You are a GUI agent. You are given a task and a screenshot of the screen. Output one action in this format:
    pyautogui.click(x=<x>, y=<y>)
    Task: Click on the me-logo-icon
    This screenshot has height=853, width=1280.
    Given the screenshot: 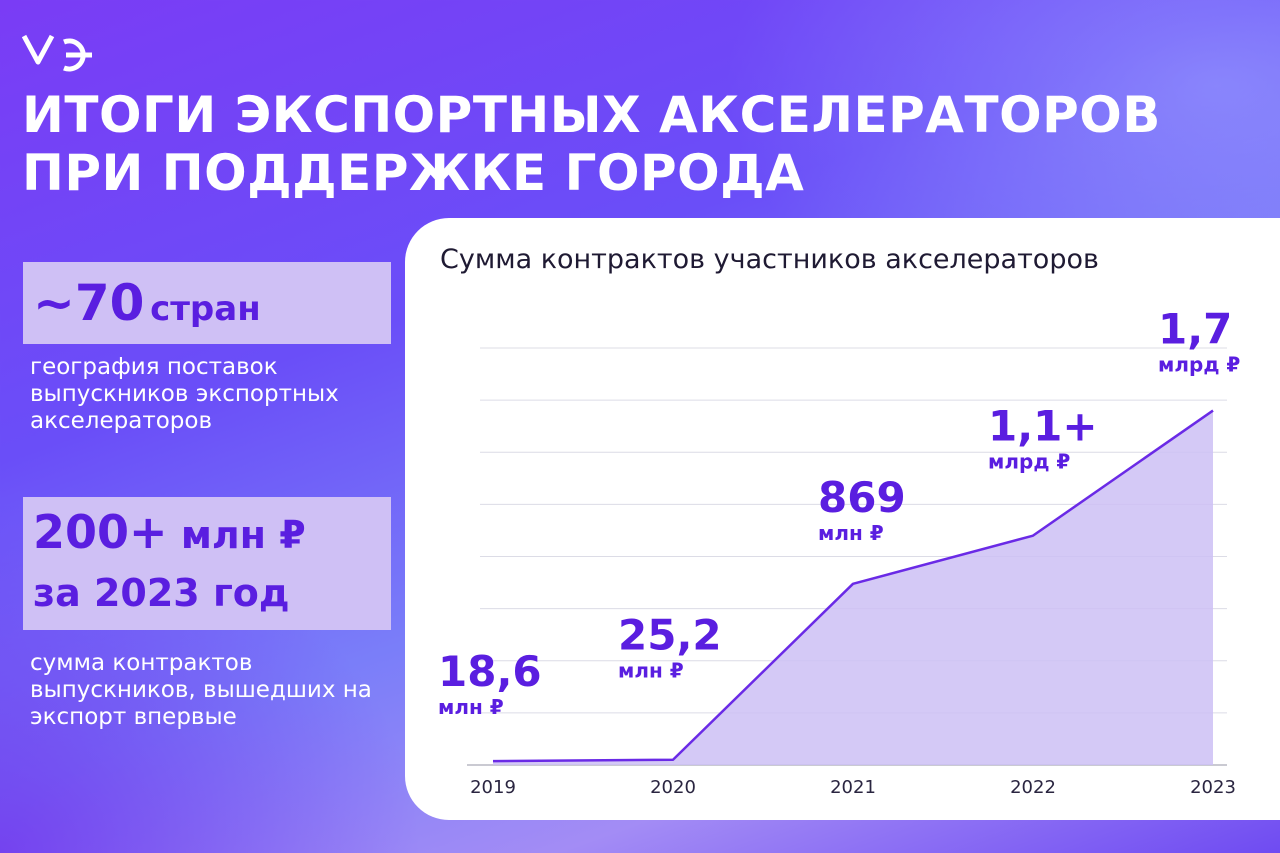 What is the action you would take?
    pyautogui.click(x=57, y=53)
    